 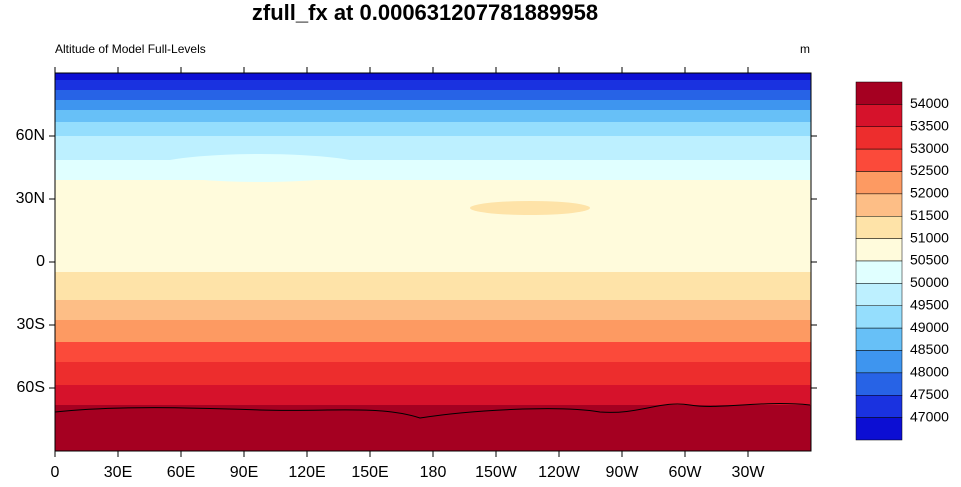 What do you see at coordinates (929, 282) in the screenshot?
I see `colorbar-label: 50000` at bounding box center [929, 282].